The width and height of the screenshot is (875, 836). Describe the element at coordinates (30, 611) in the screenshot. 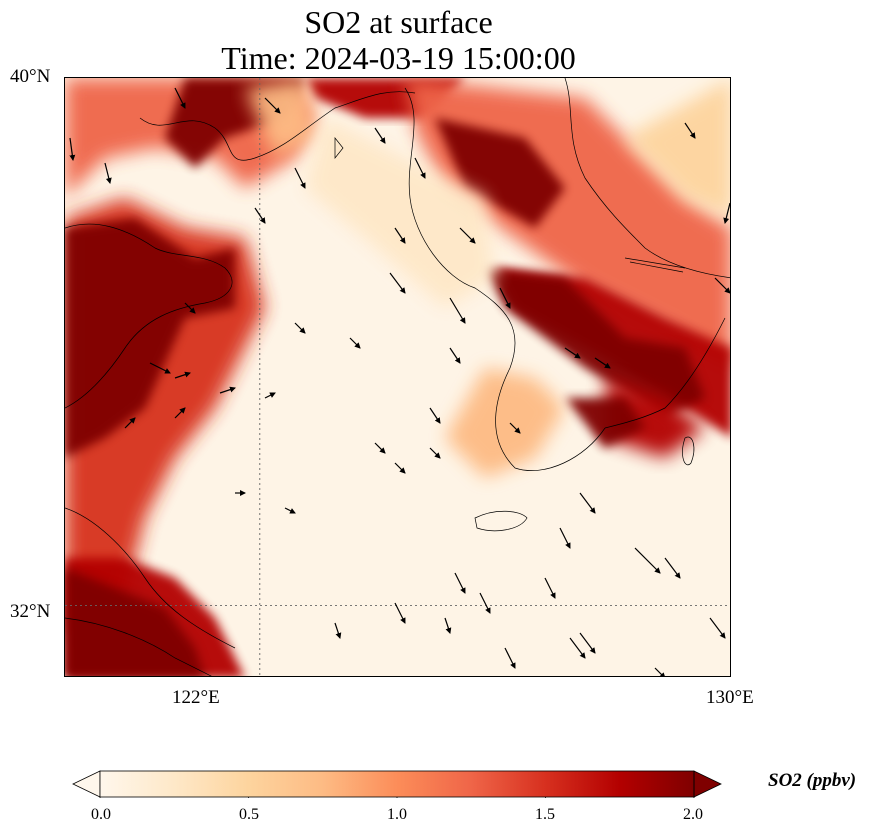

I see `lat-tick-32n: 32°N` at that location.